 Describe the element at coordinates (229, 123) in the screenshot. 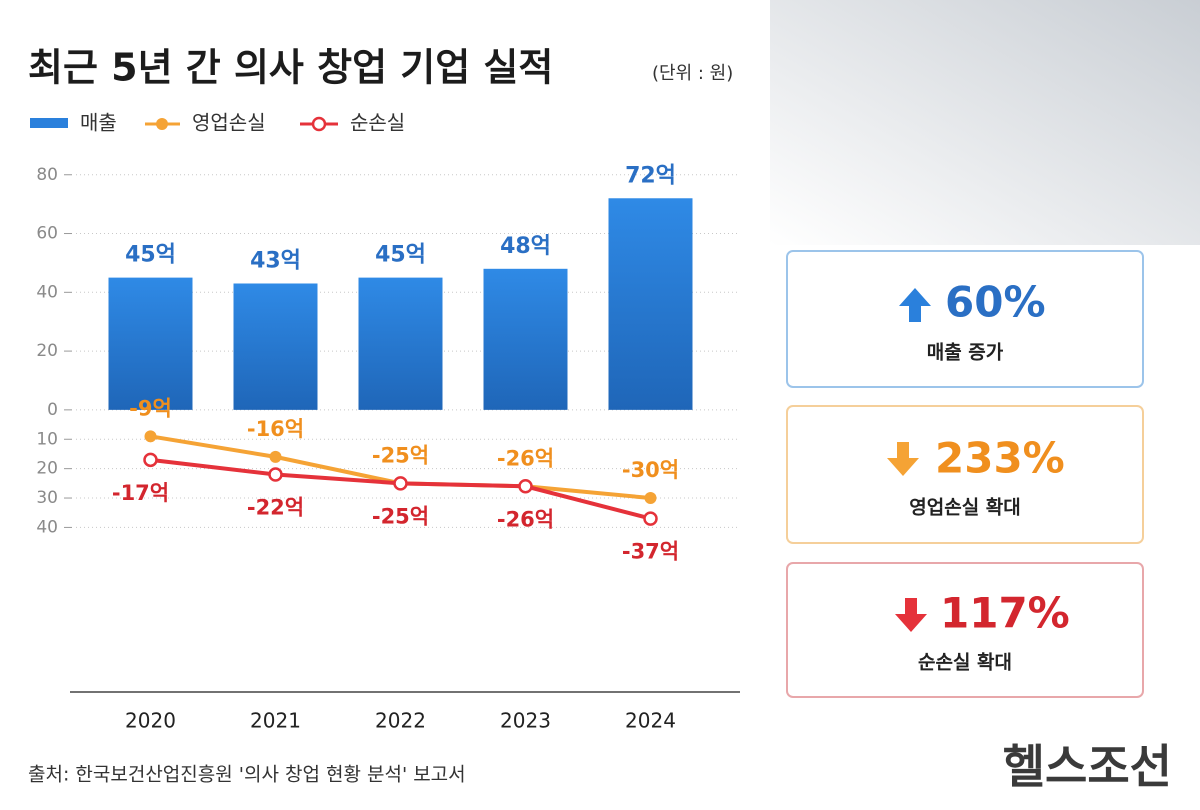

I see `legend-label: 영업손실` at that location.